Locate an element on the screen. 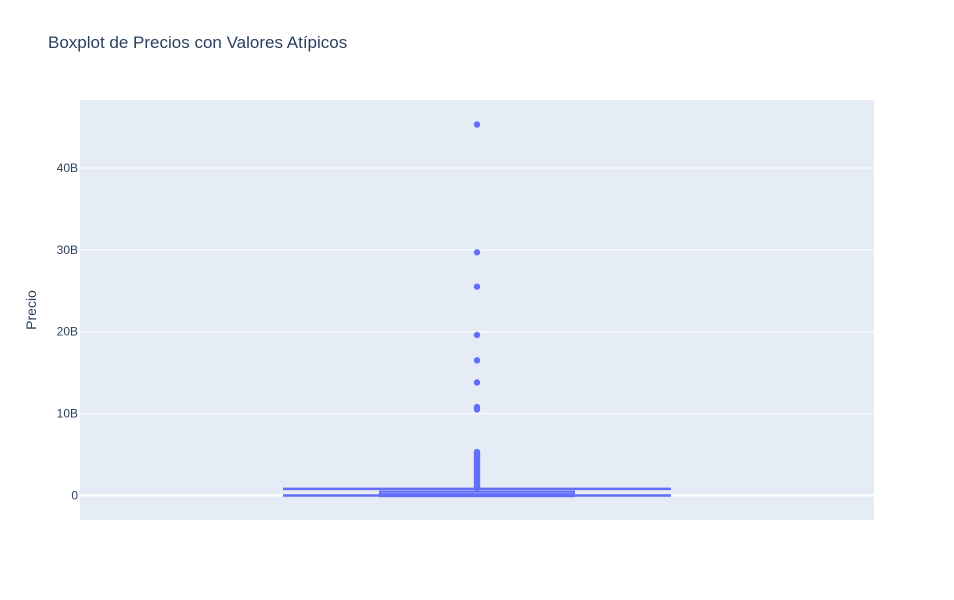 The image size is (954, 600). outlier-points is located at coordinates (477, 306).